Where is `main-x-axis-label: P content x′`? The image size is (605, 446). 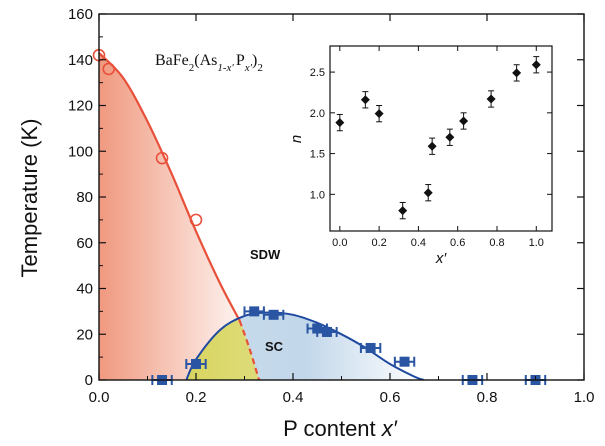
main-x-axis-label: P content x′ is located at coordinates (340, 428).